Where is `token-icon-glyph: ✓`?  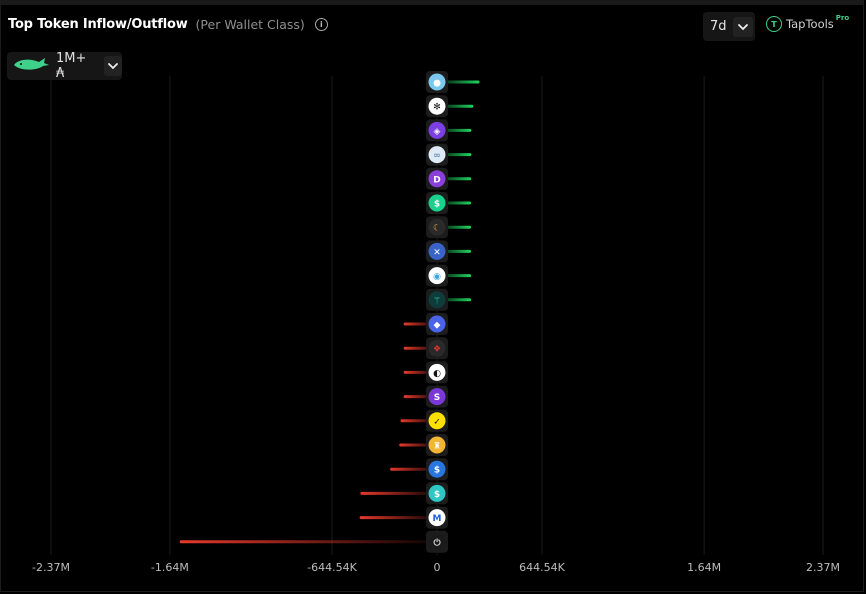
token-icon-glyph: ✓ is located at coordinates (437, 422).